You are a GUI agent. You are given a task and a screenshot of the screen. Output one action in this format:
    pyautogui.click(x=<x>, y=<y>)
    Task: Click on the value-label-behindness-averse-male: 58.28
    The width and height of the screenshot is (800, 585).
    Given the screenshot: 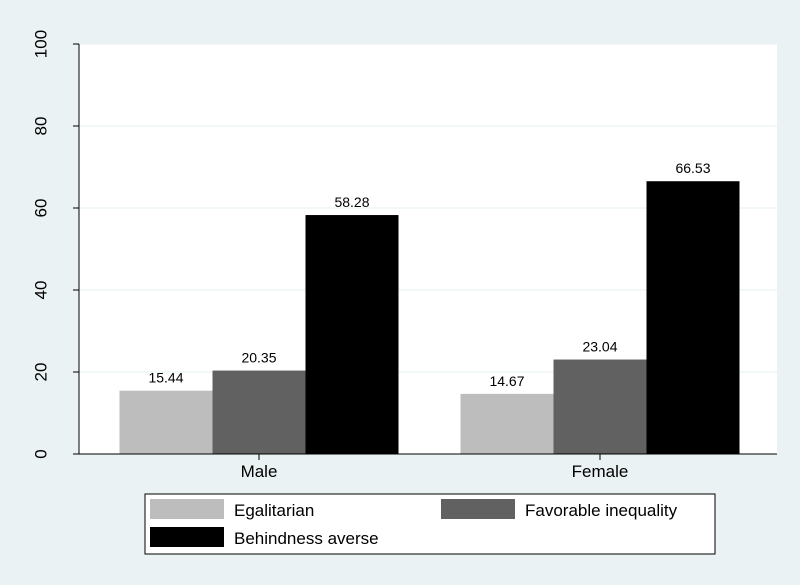 What is the action you would take?
    pyautogui.click(x=351, y=202)
    